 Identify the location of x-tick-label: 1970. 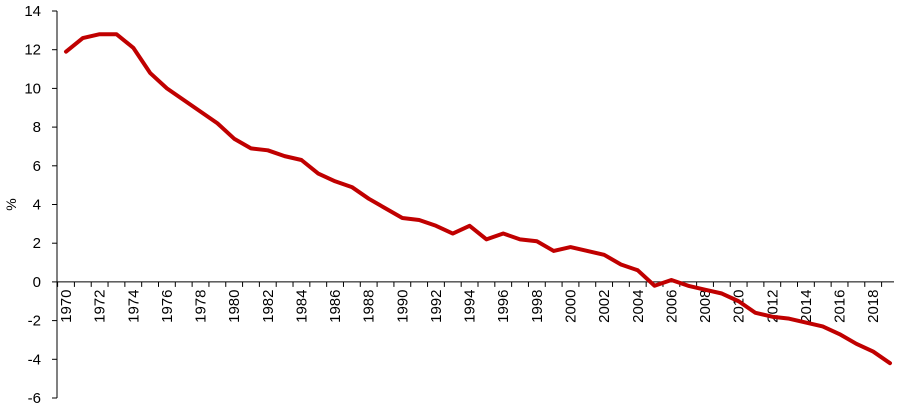
(66, 306).